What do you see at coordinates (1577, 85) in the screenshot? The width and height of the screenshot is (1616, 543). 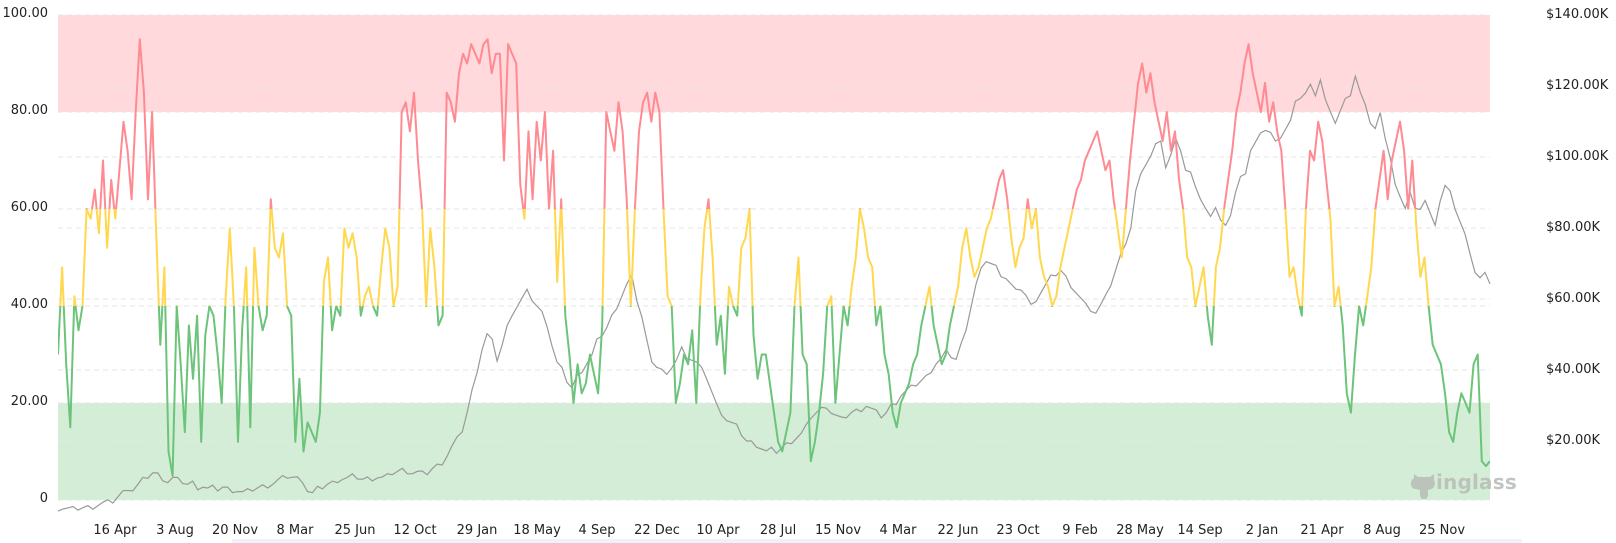 I see `right-axis-tick: $120.00K` at bounding box center [1577, 85].